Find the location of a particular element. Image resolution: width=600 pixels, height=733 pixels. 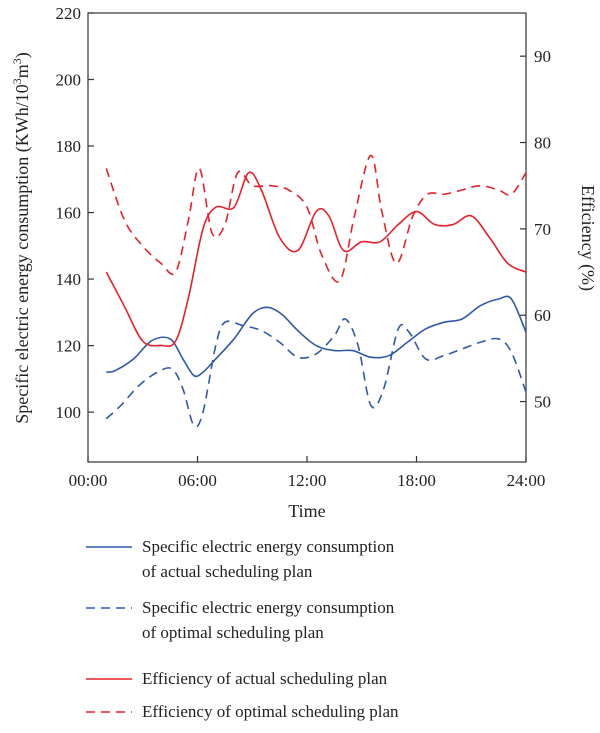

left-tick-label: 220 is located at coordinates (69, 13).